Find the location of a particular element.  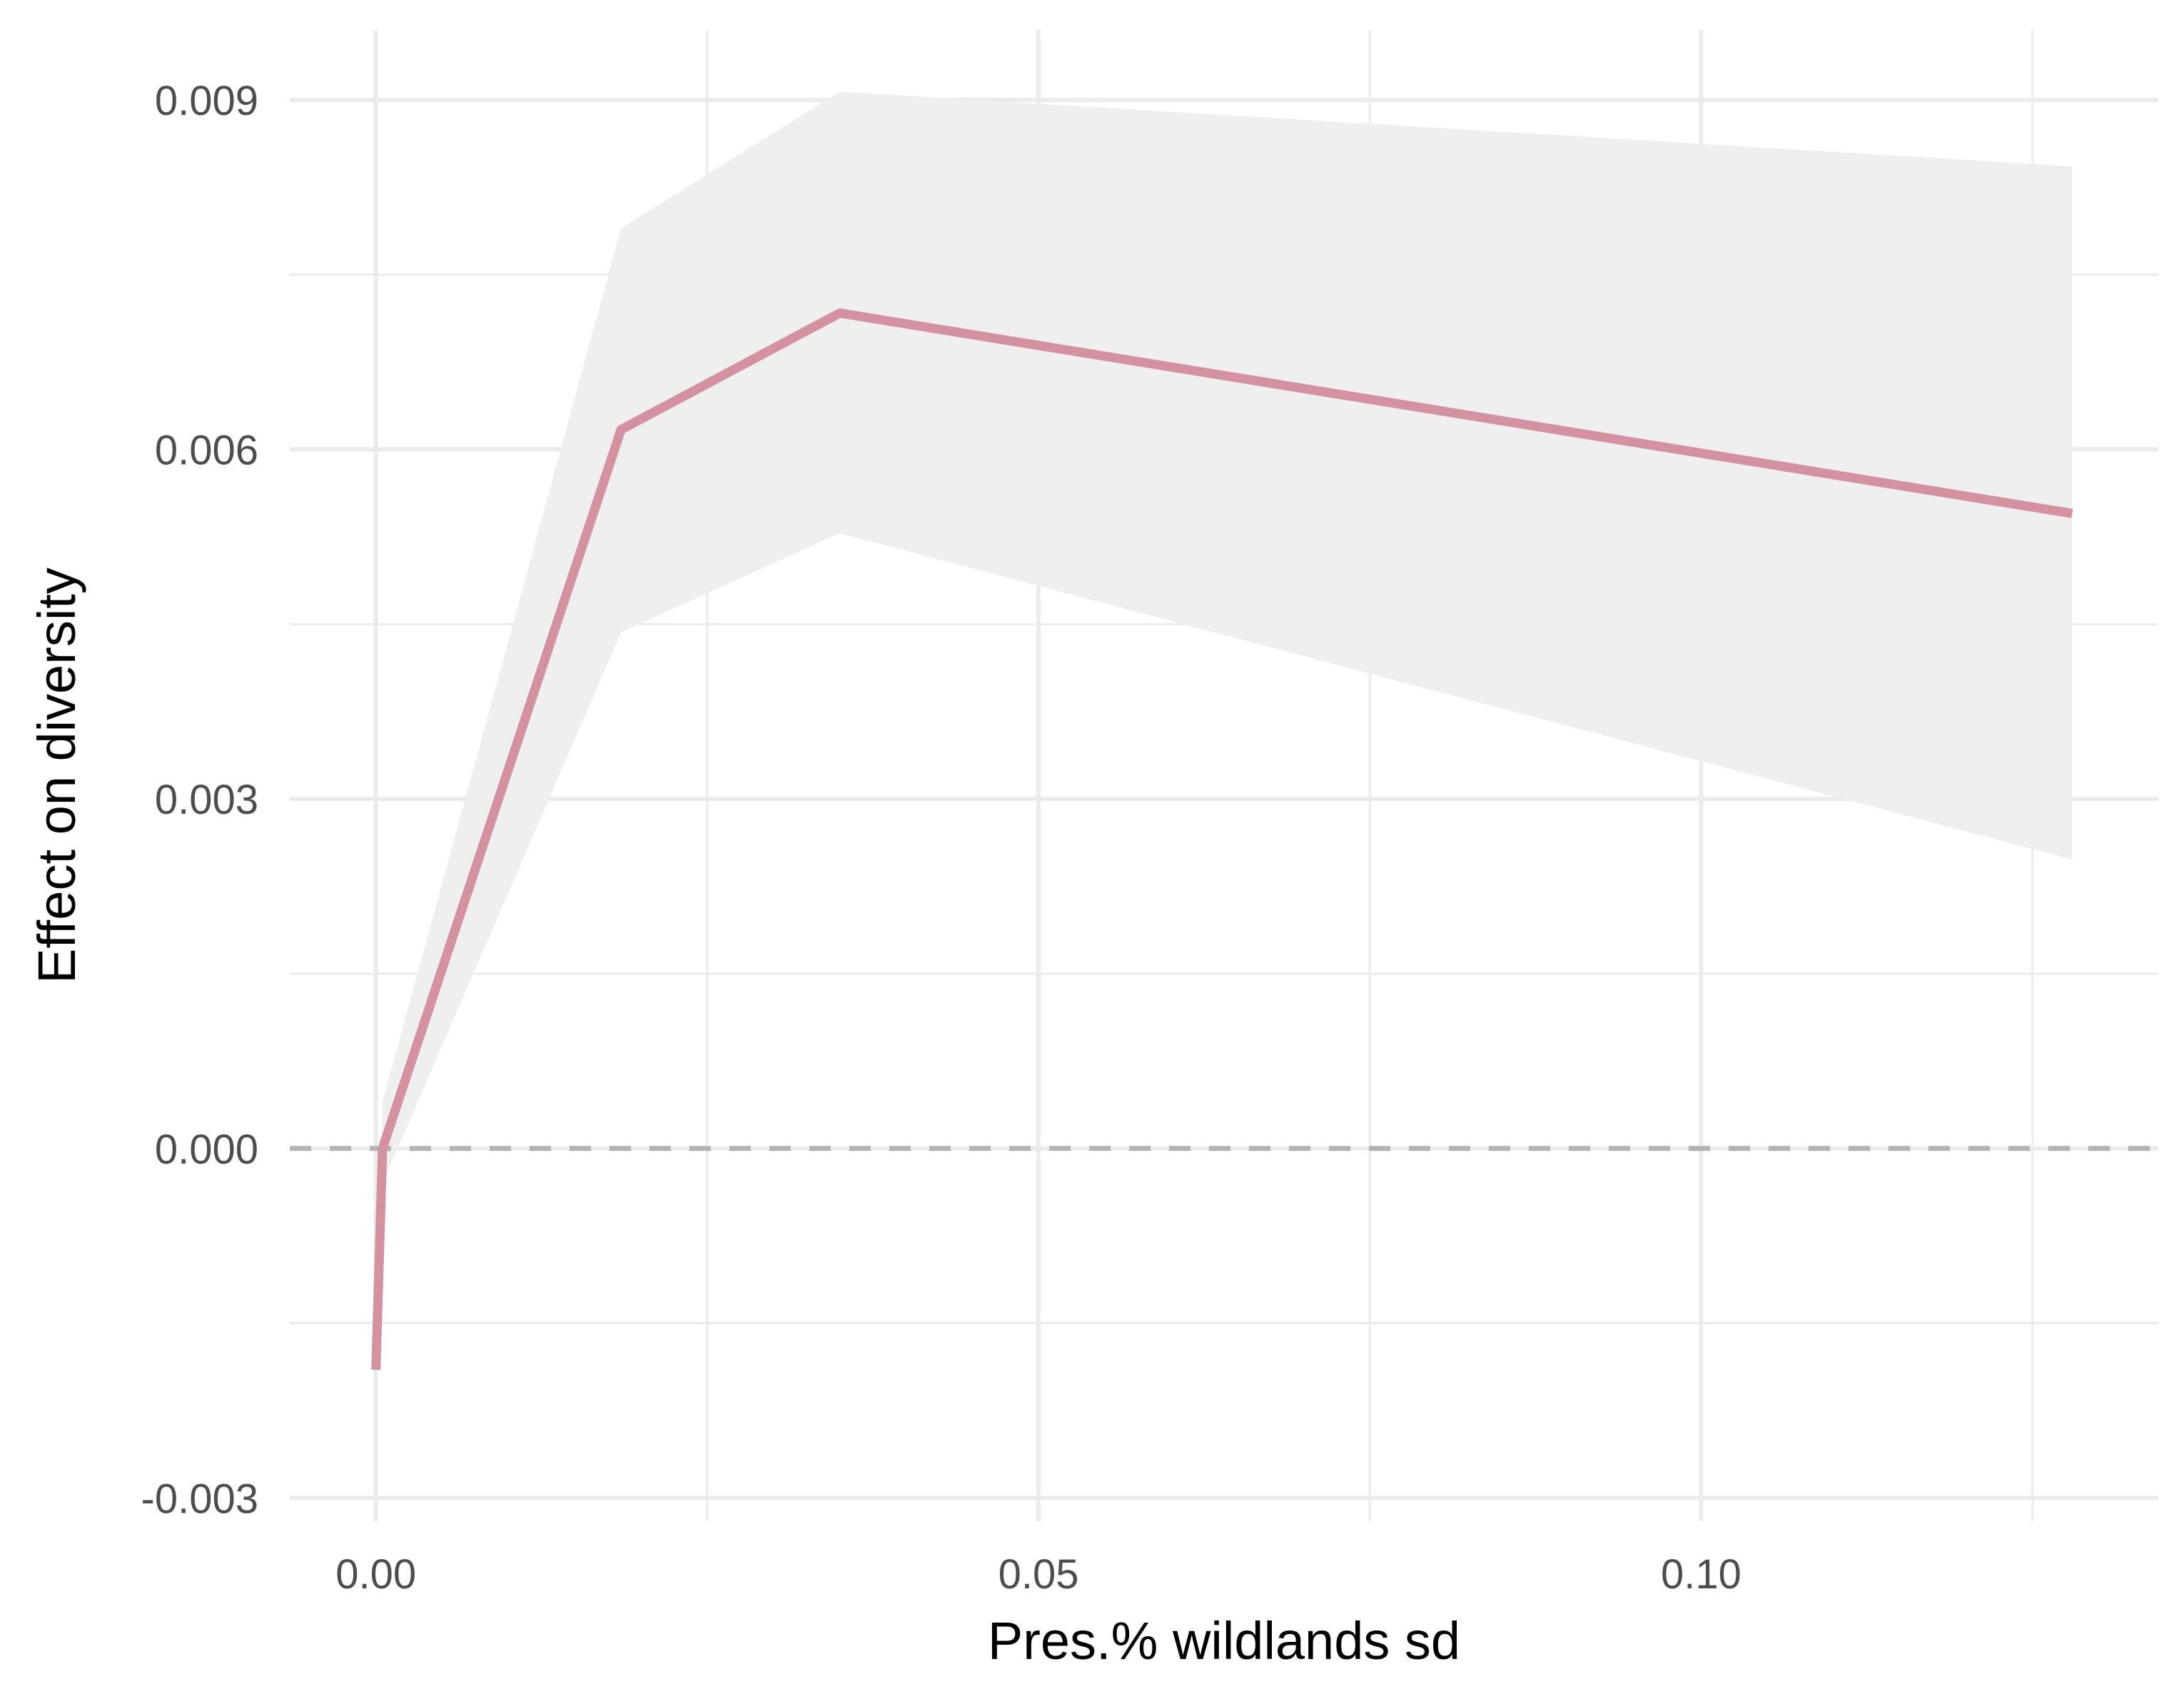

x-tick-label: 0.10 is located at coordinates (1701, 1574).